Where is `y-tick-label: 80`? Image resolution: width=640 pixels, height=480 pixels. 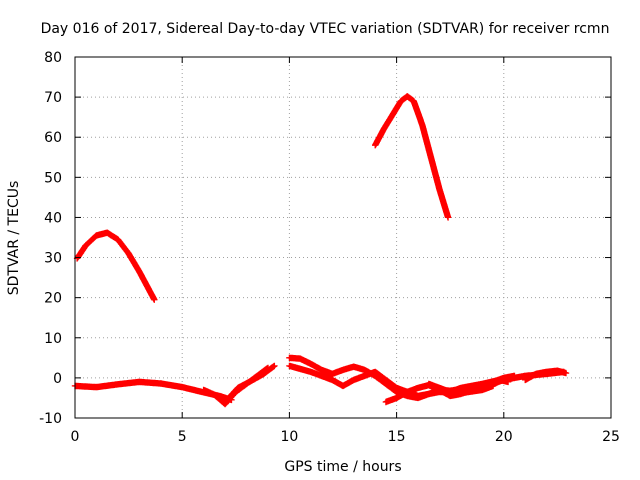 y-tick-label: 80 is located at coordinates (53, 58).